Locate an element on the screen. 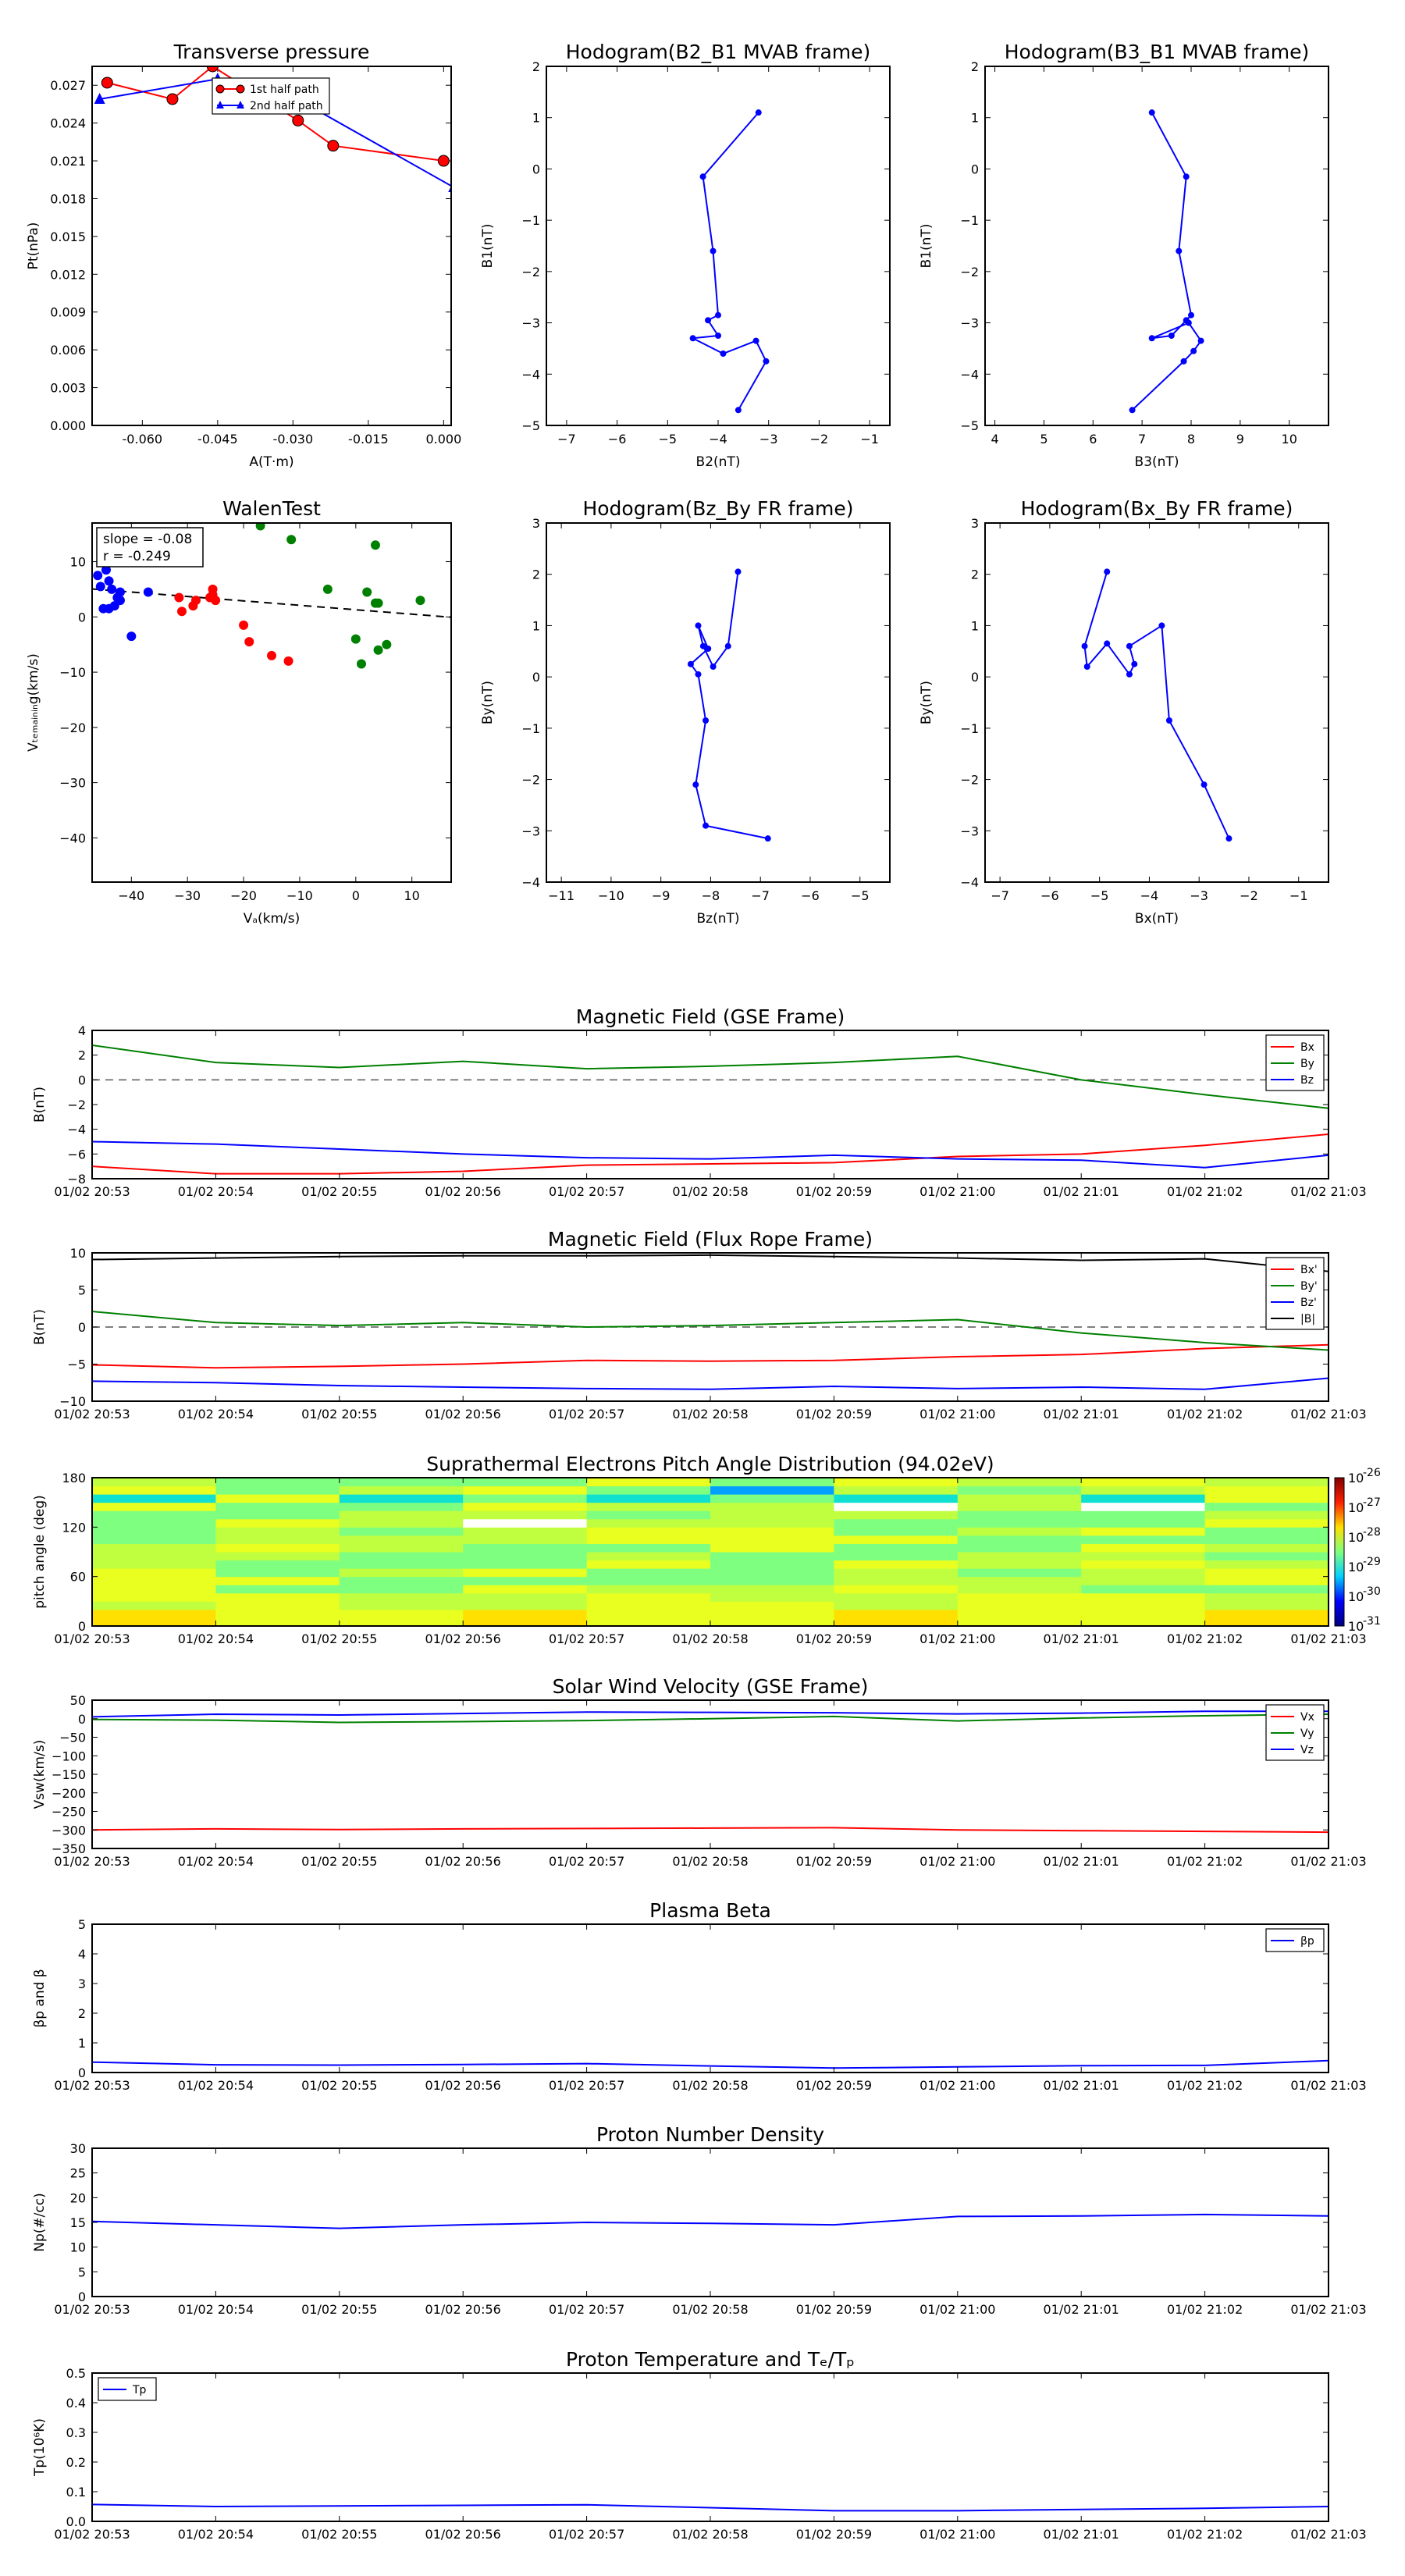  chart-title: Hodogram(Bz_By FR frame) is located at coordinates (717, 508).